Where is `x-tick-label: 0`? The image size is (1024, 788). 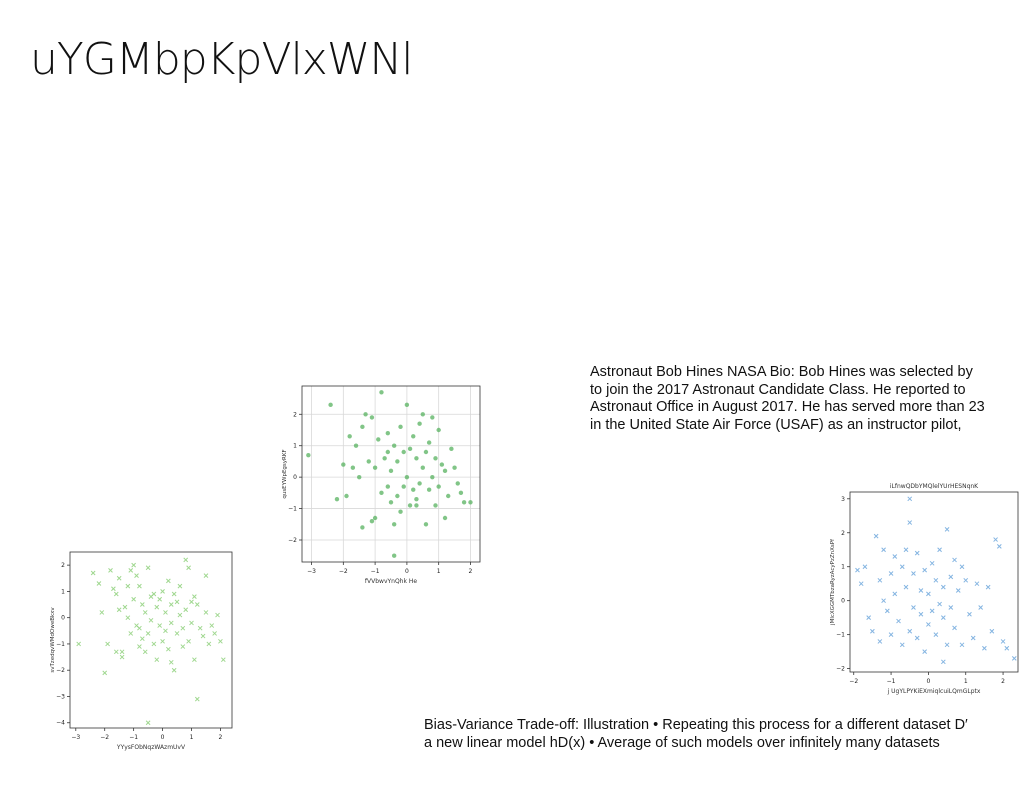 x-tick-label: 0 is located at coordinates (928, 681).